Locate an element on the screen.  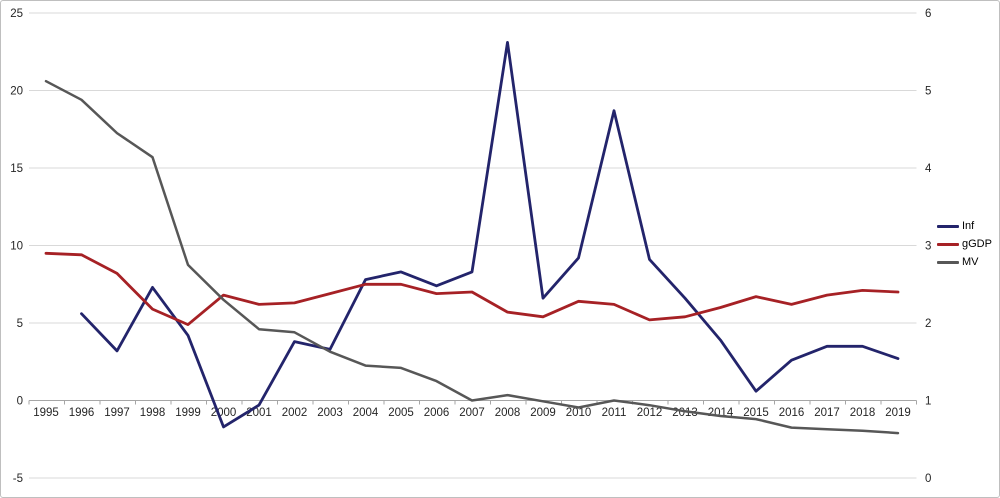
x-axis-year-label: 2012 is located at coordinates (650, 413).